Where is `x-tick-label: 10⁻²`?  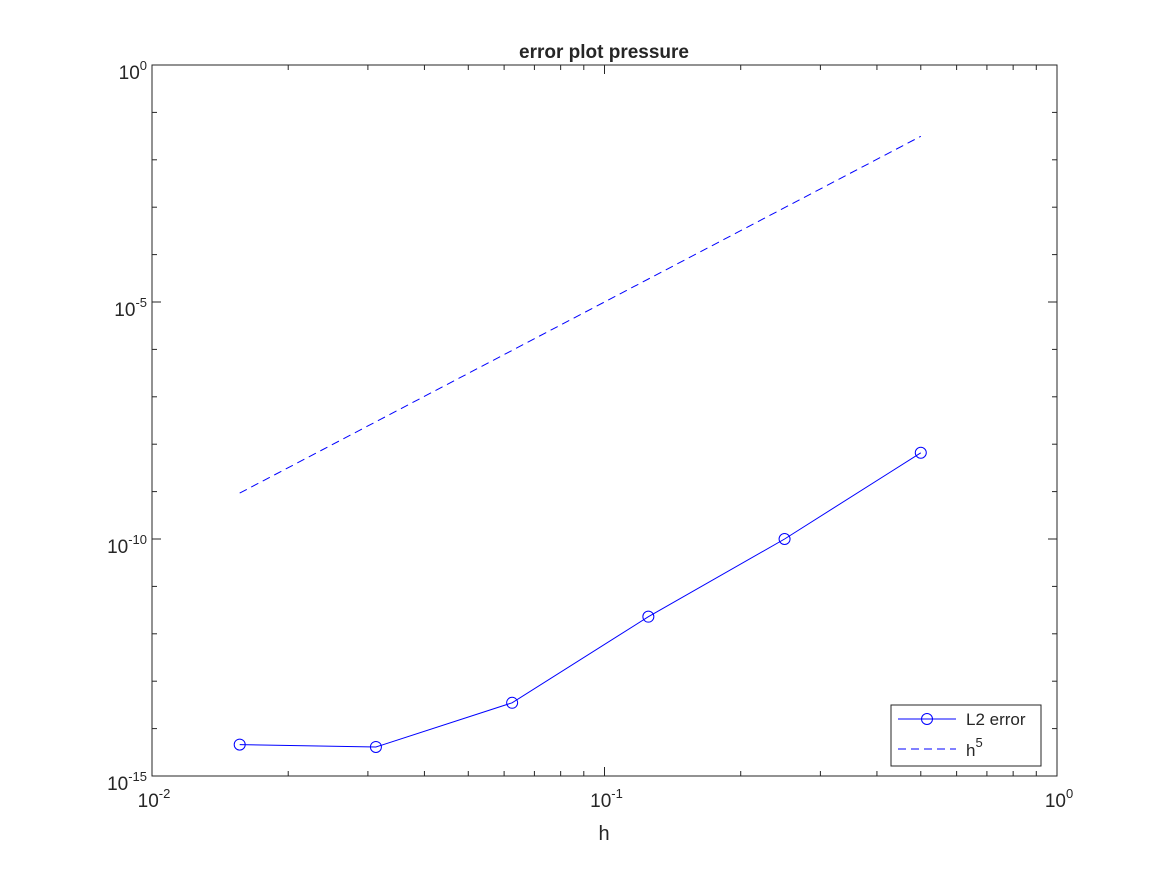
x-tick-label: 10⁻² is located at coordinates (154, 799).